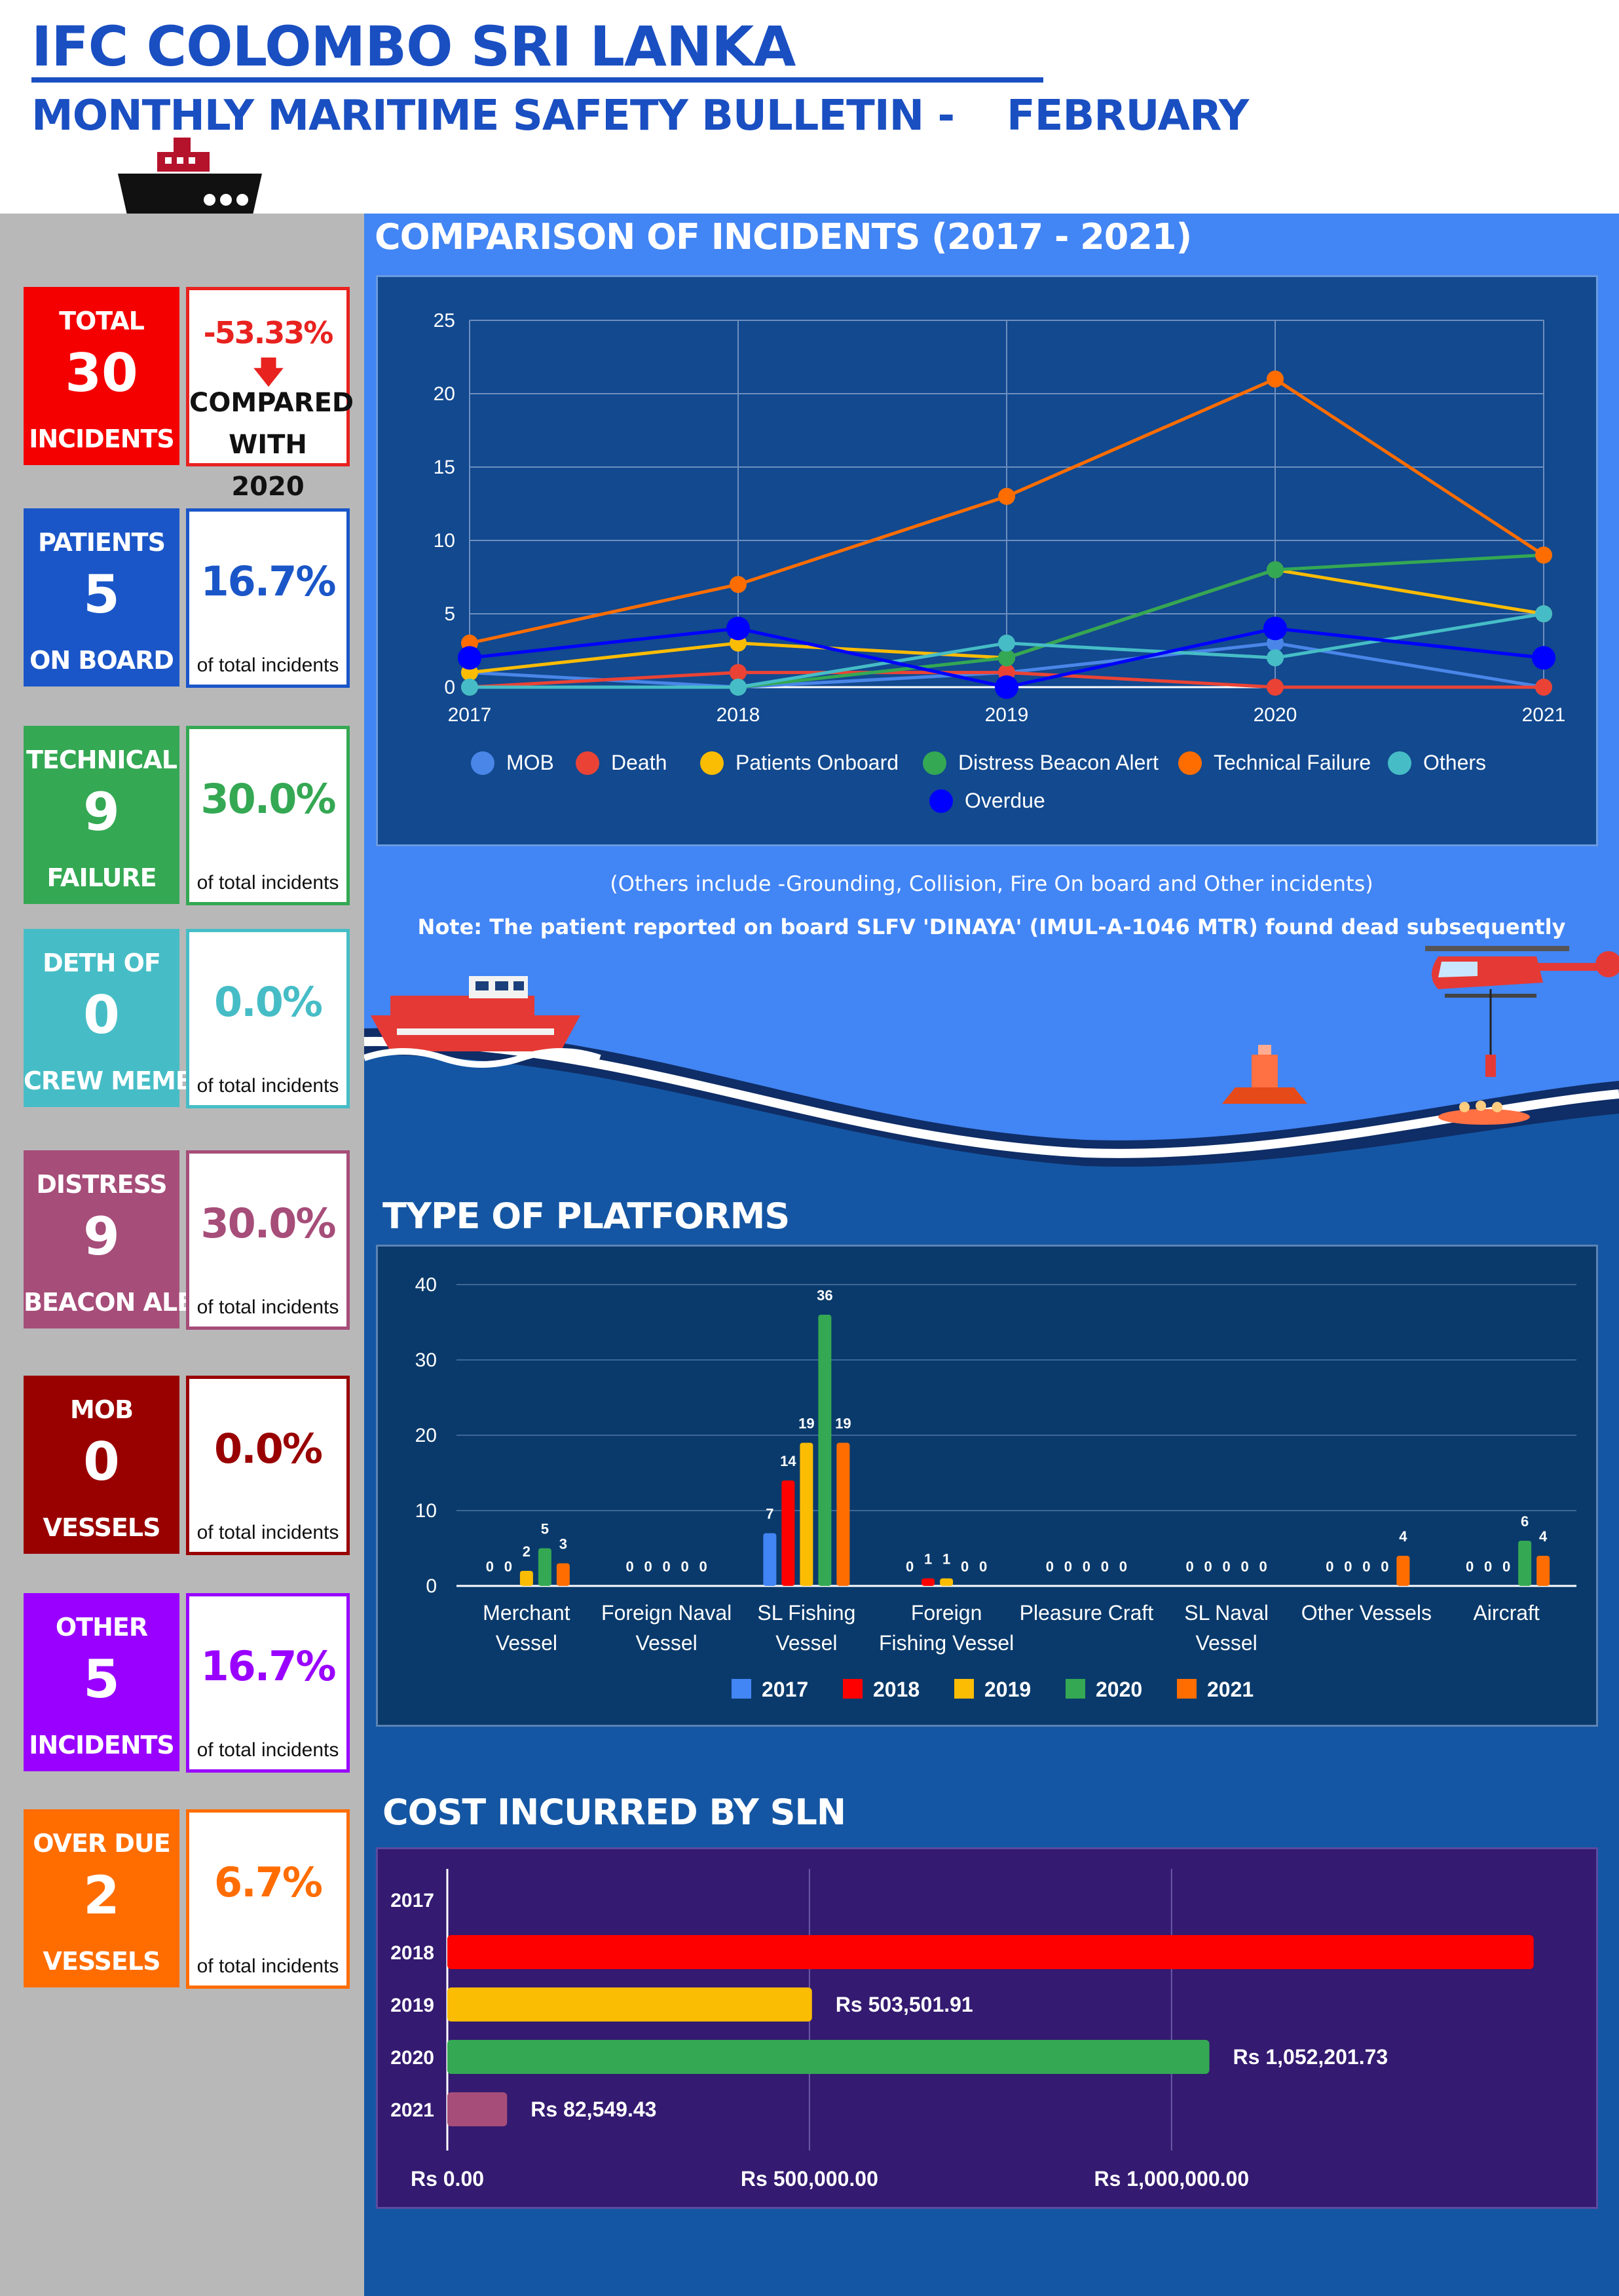 Image resolution: width=1619 pixels, height=2296 pixels. What do you see at coordinates (268, 1449) in the screenshot?
I see `mob-percent: 0.0%` at bounding box center [268, 1449].